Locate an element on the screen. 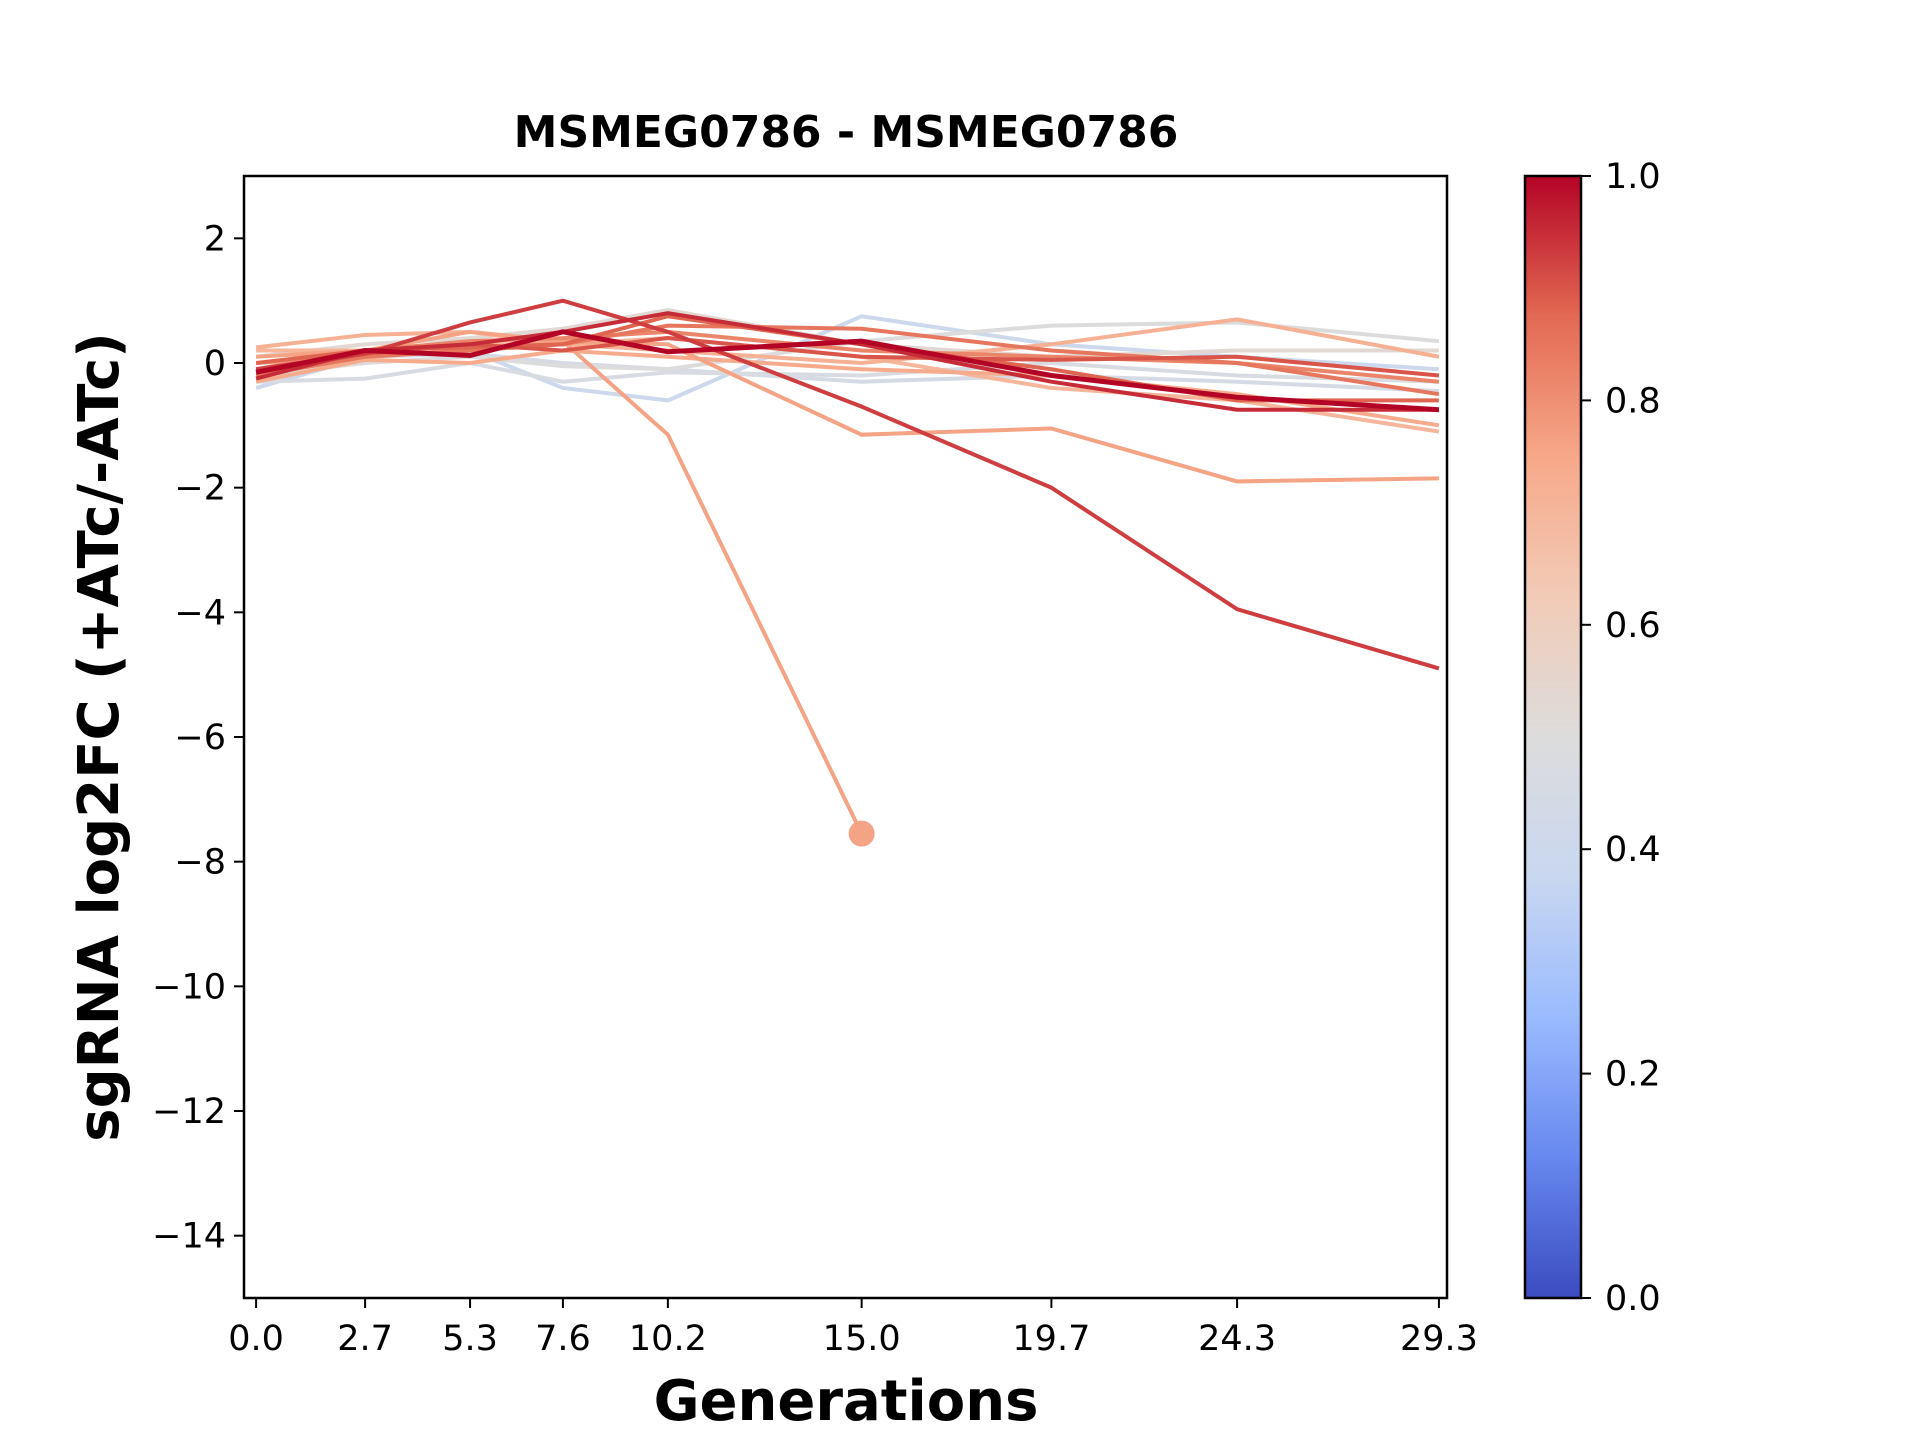  x-tick-label: 19.7 is located at coordinates (1051, 1339).